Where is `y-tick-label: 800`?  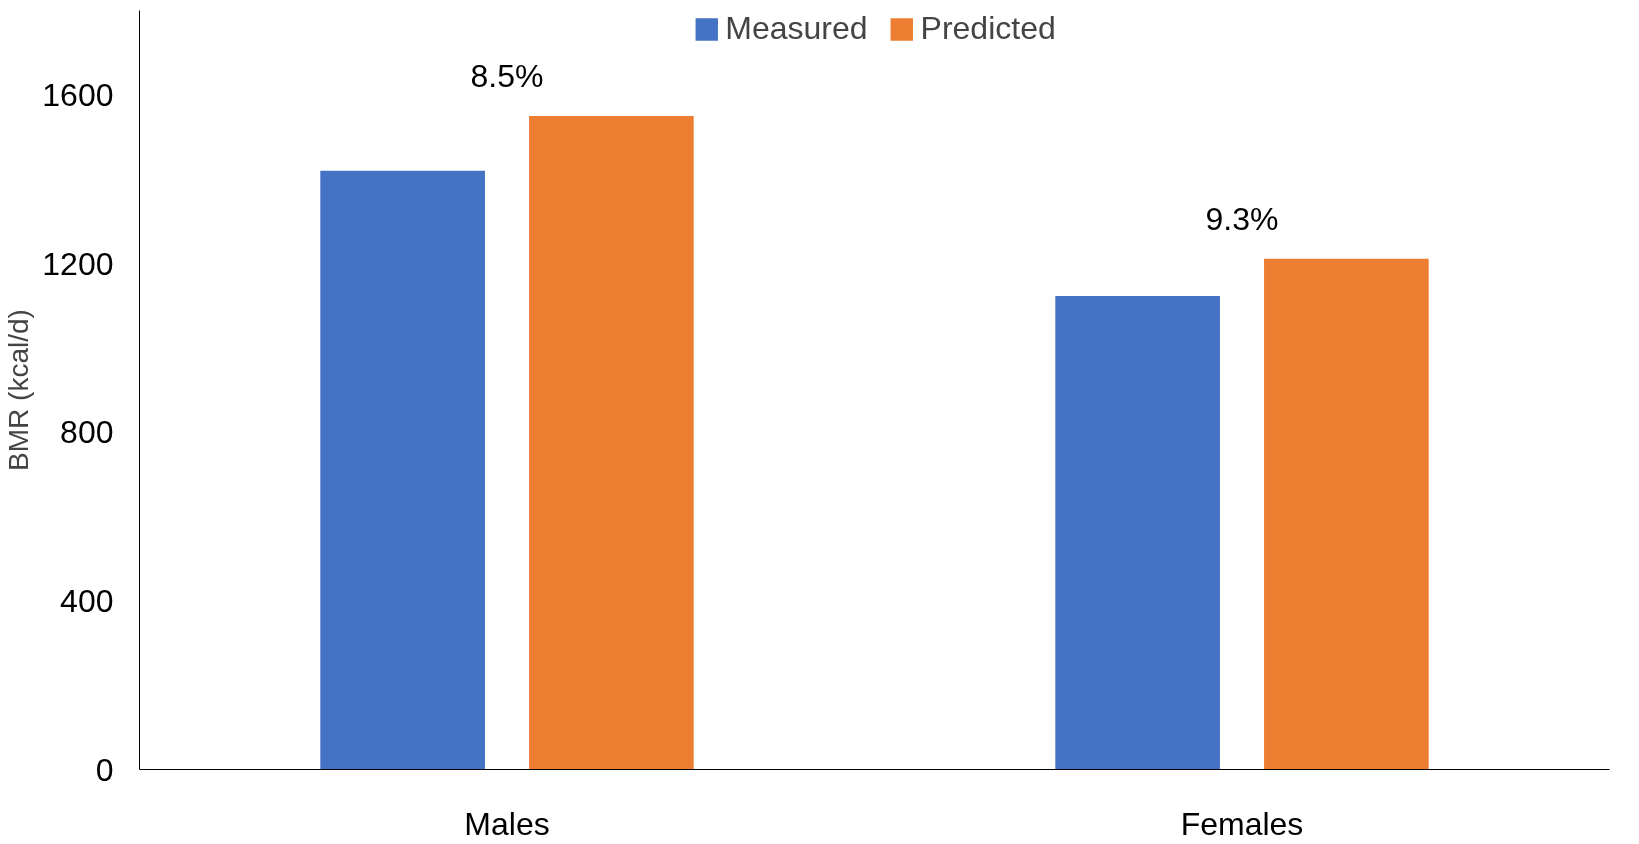 y-tick-label: 800 is located at coordinates (87, 432).